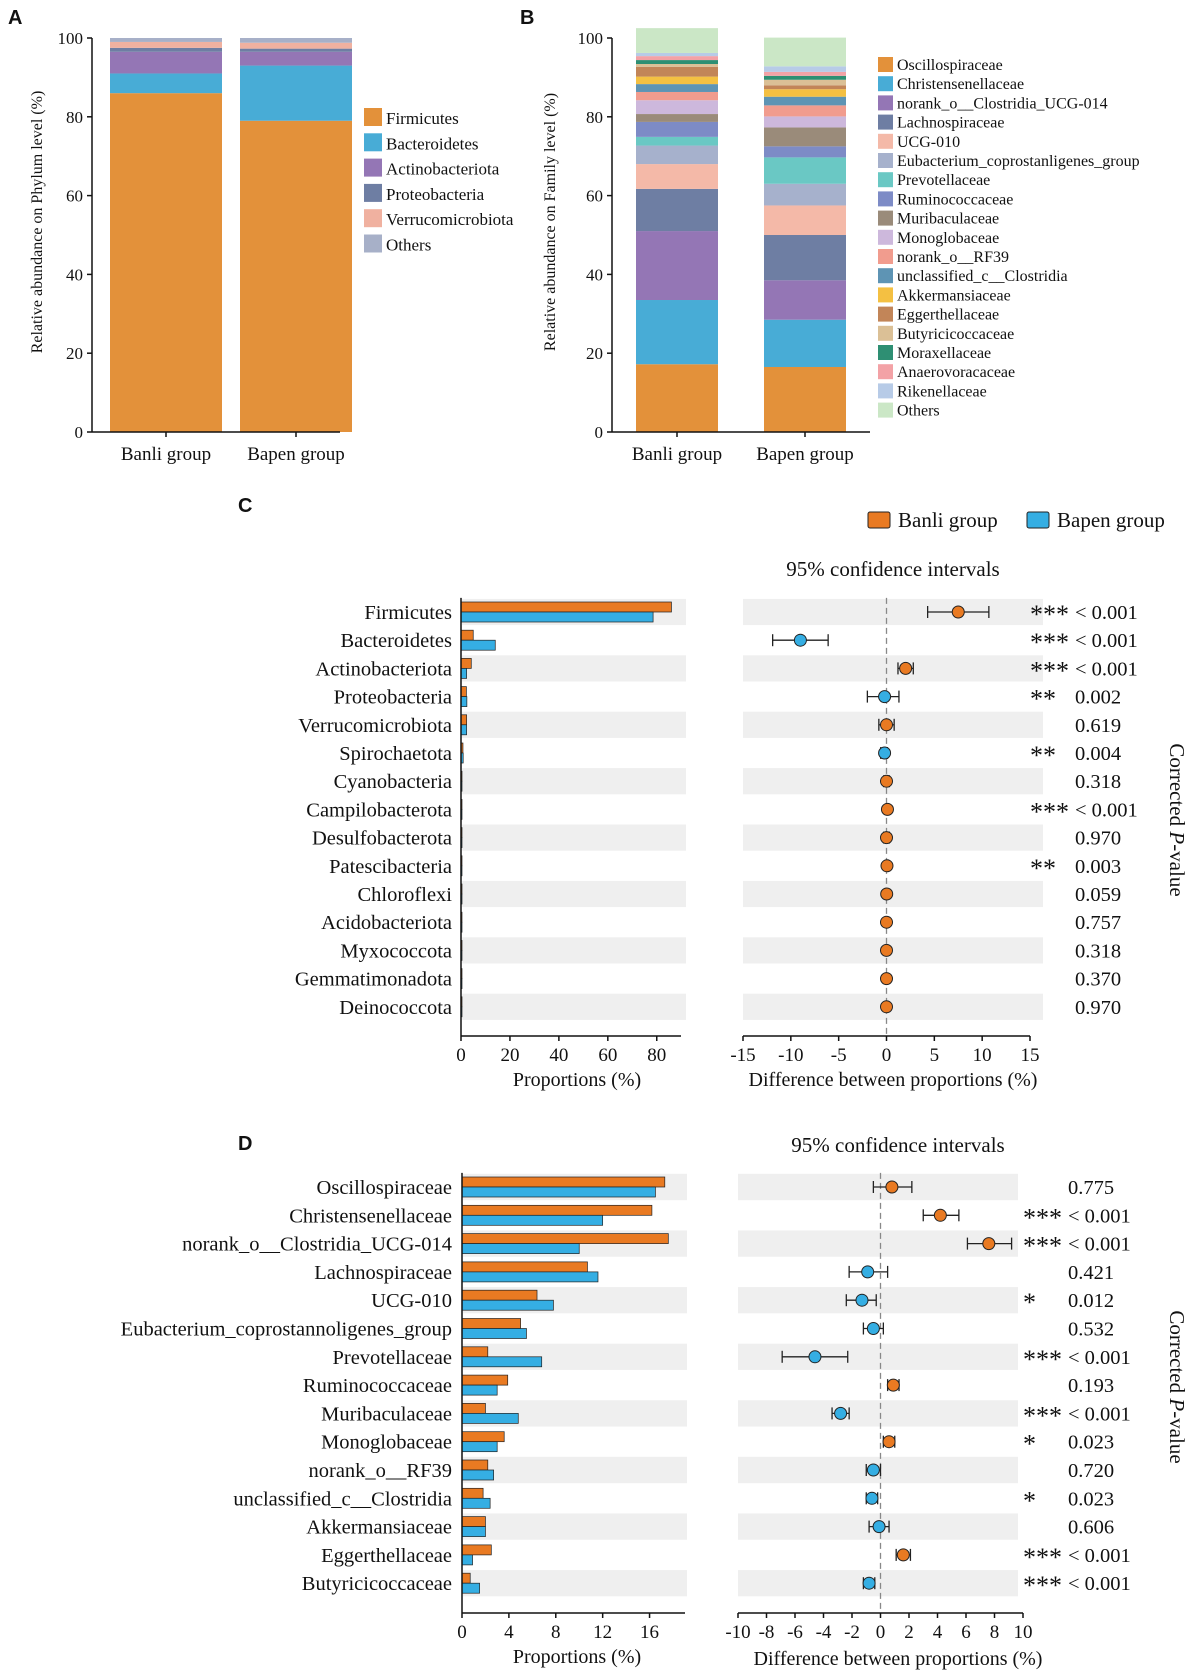  Describe the element at coordinates (954, 295) in the screenshot. I see `legend-label-akkermansiaceae: Akkermansiaceae` at that location.